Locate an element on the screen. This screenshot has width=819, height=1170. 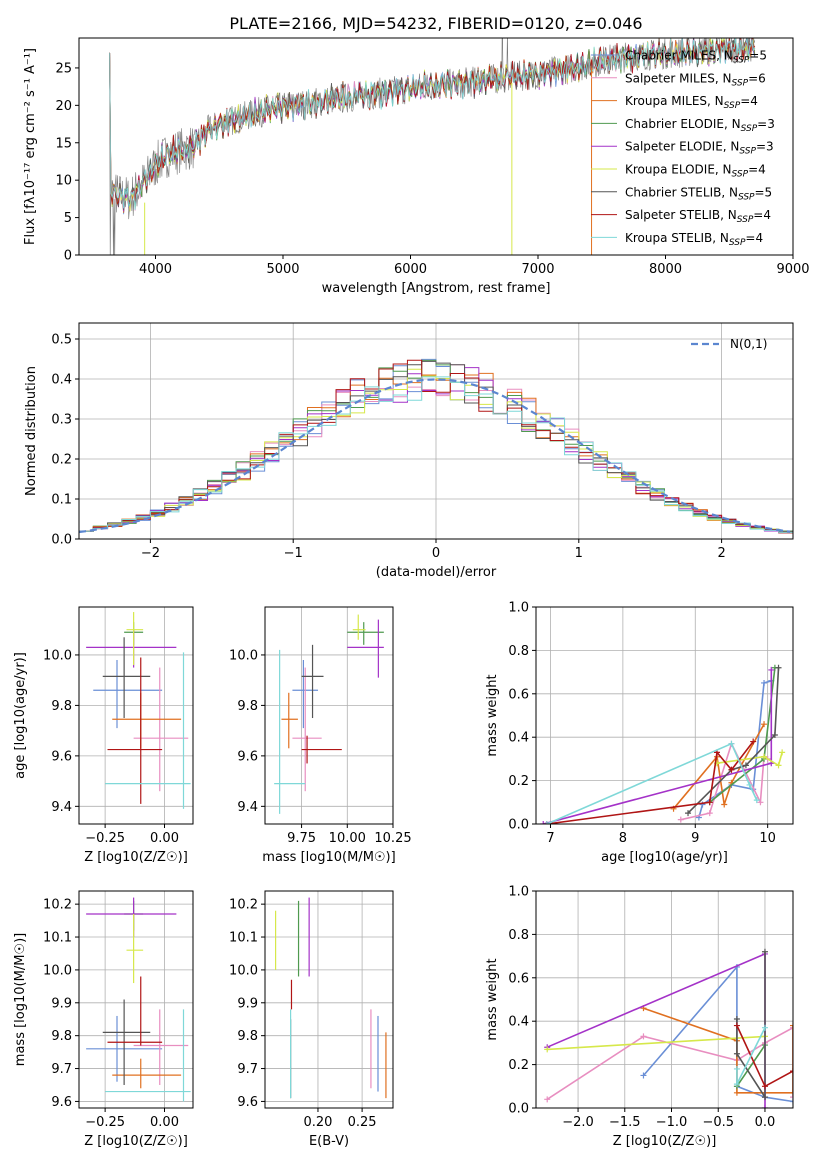
marker-chabrier_miles is located at coordinates (791, 1101).